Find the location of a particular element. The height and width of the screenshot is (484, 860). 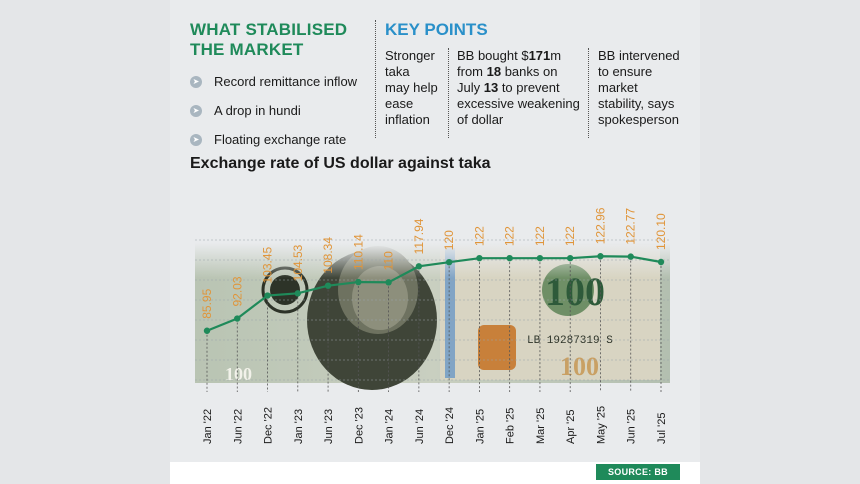

data-label: 120 is located at coordinates (449, 240).